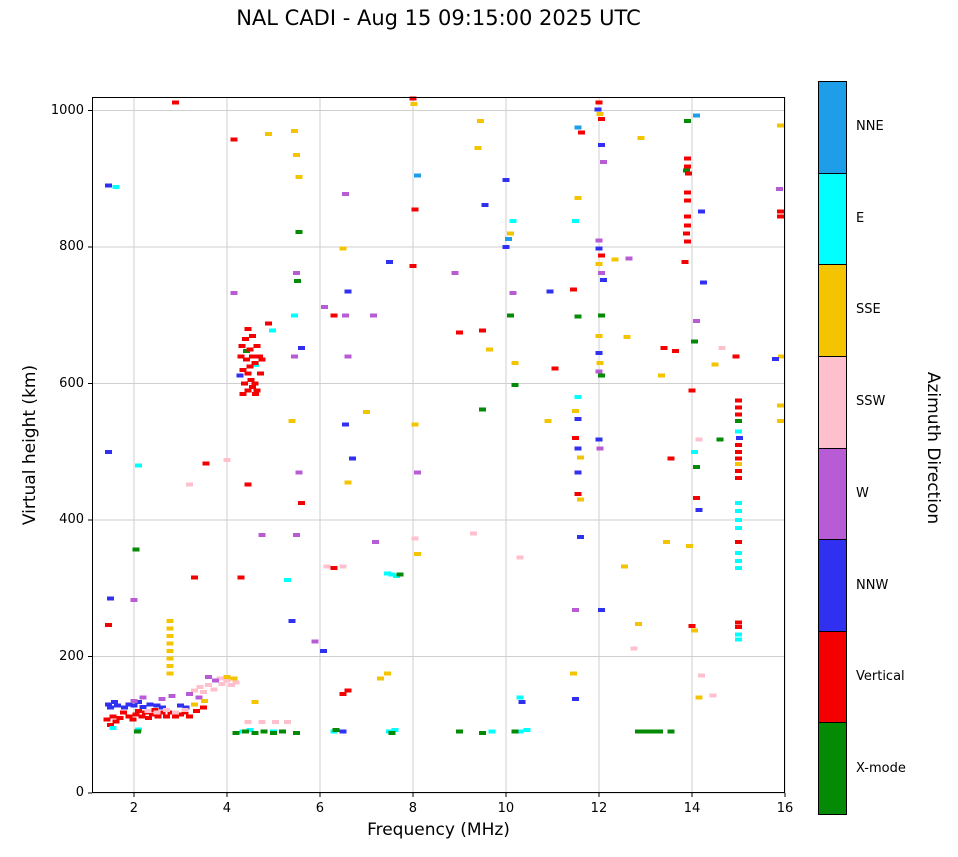 This screenshot has height=857, width=958. What do you see at coordinates (413, 808) in the screenshot?
I see `x-tick-label: 8` at bounding box center [413, 808].